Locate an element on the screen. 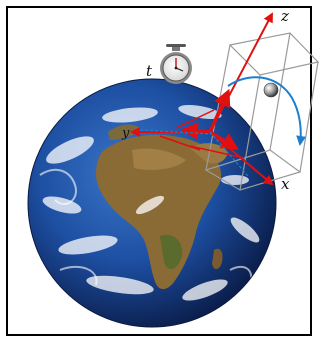  stopwatch-icon is located at coordinates (176, 64).